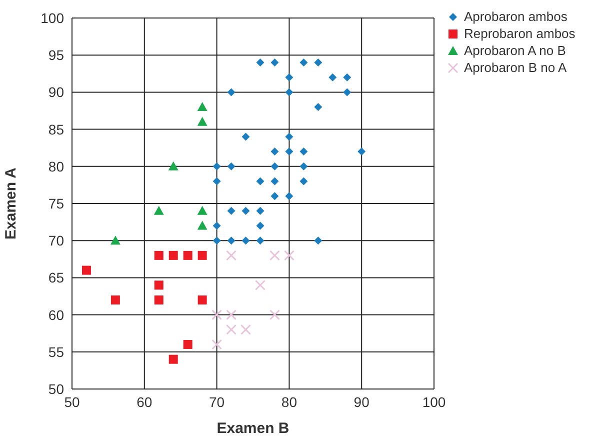 The width and height of the screenshot is (598, 445). Describe the element at coordinates (253, 428) in the screenshot. I see `x-axis-title: Examen B` at that location.